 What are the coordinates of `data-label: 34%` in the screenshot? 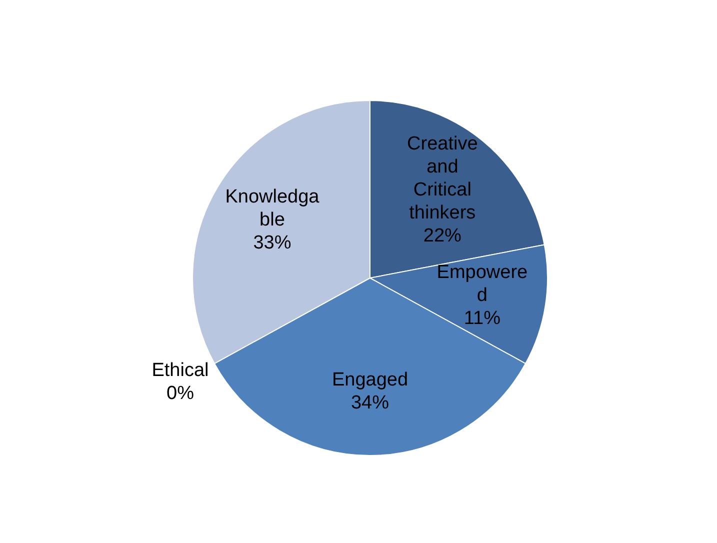 It's located at (370, 403).